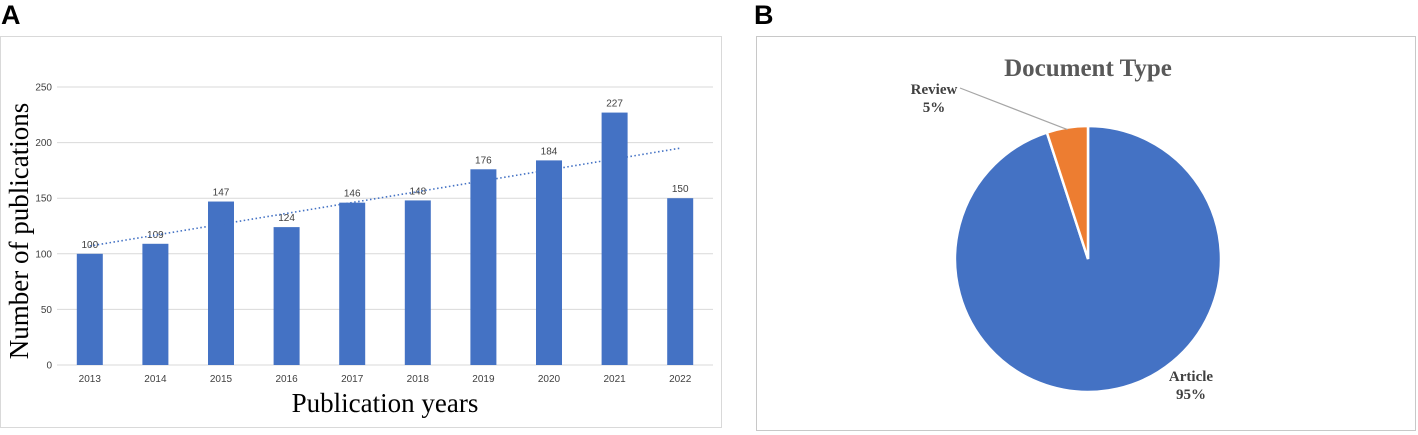  What do you see at coordinates (155, 235) in the screenshot?
I see `data-label: 109` at bounding box center [155, 235].